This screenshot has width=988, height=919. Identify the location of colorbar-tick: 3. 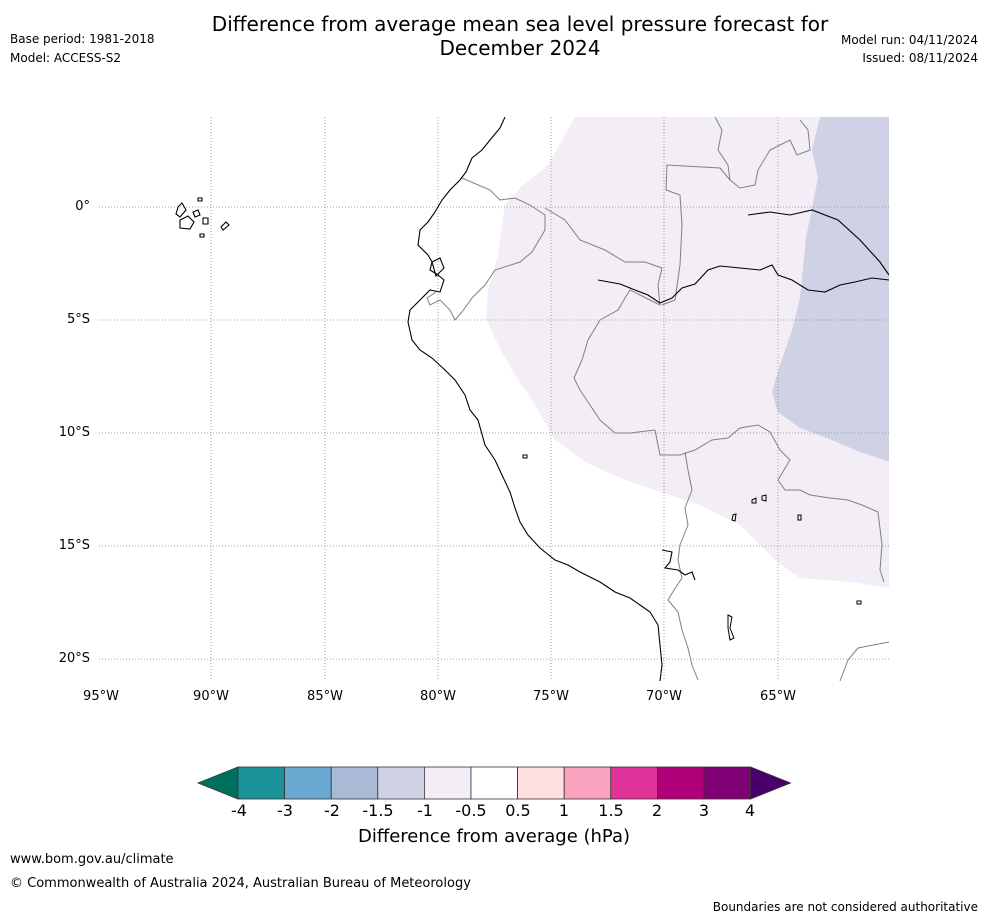
(704, 810).